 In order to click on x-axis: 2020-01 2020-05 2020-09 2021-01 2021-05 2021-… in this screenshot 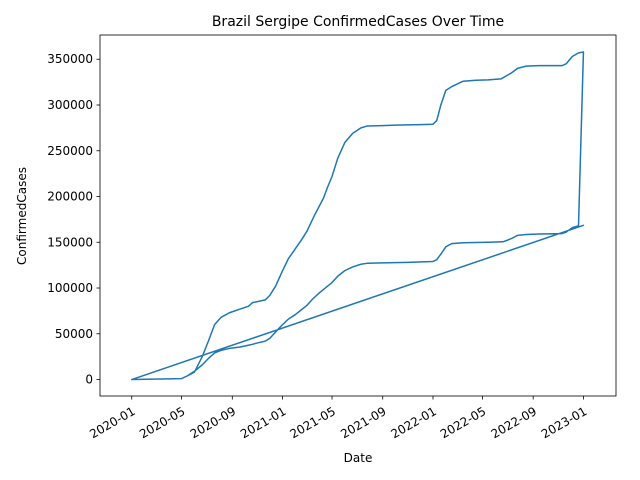, I will do `click(338, 418)`.